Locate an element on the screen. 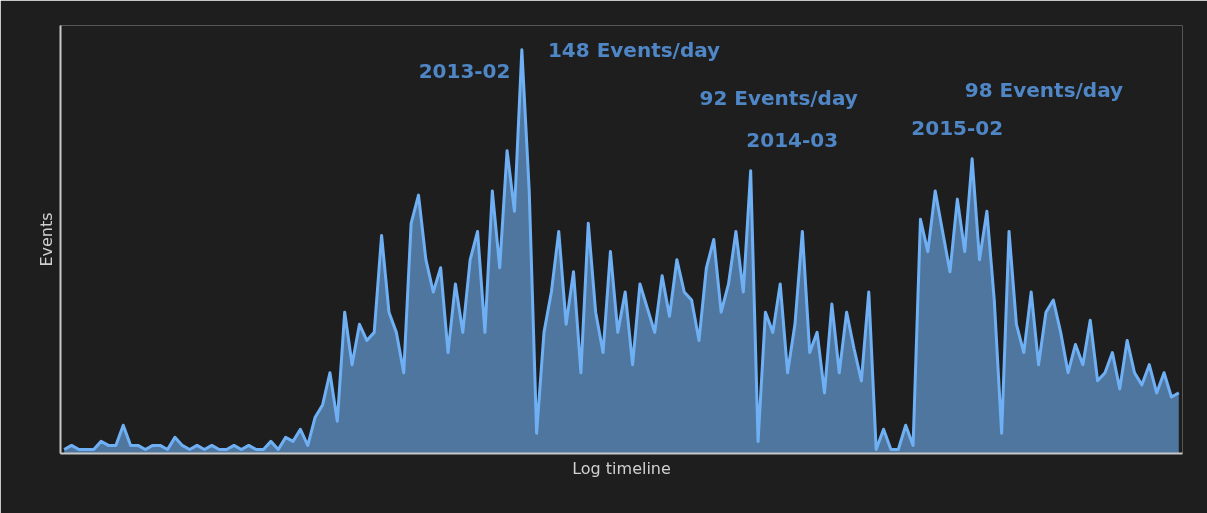 This screenshot has width=1207, height=513. y-axis-title: Events is located at coordinates (46, 239).